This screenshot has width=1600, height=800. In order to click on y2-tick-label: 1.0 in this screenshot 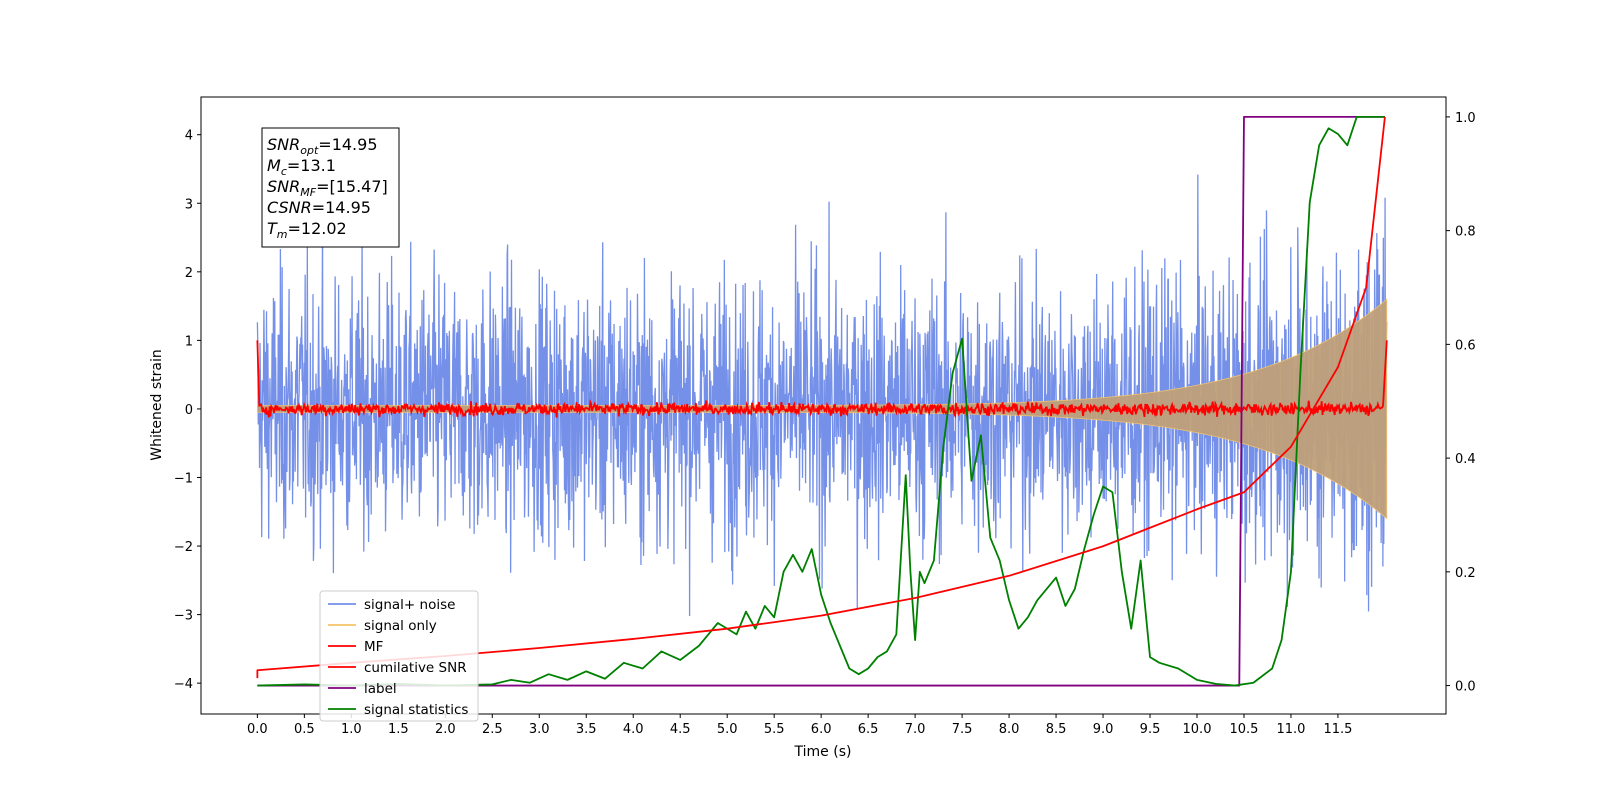, I will do `click(1465, 118)`.